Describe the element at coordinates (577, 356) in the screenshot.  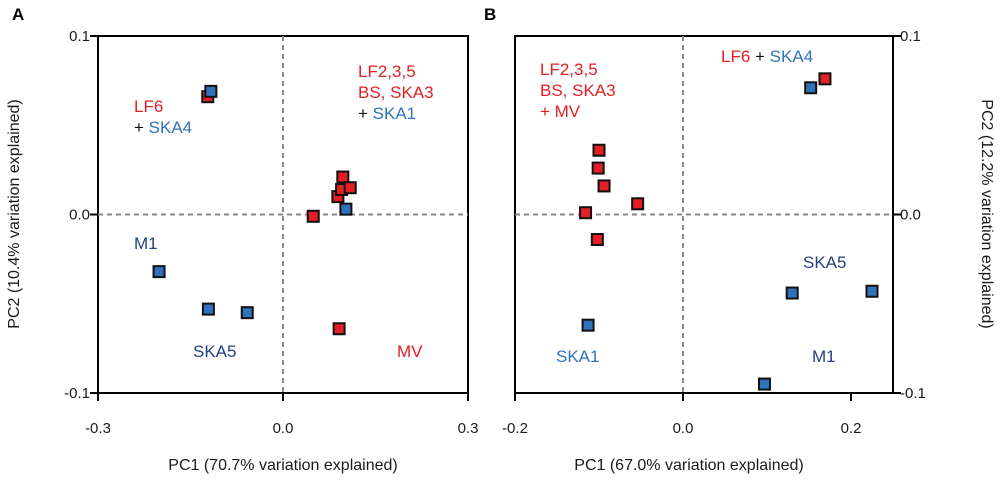
I see `annotation-label: SKA1` at that location.